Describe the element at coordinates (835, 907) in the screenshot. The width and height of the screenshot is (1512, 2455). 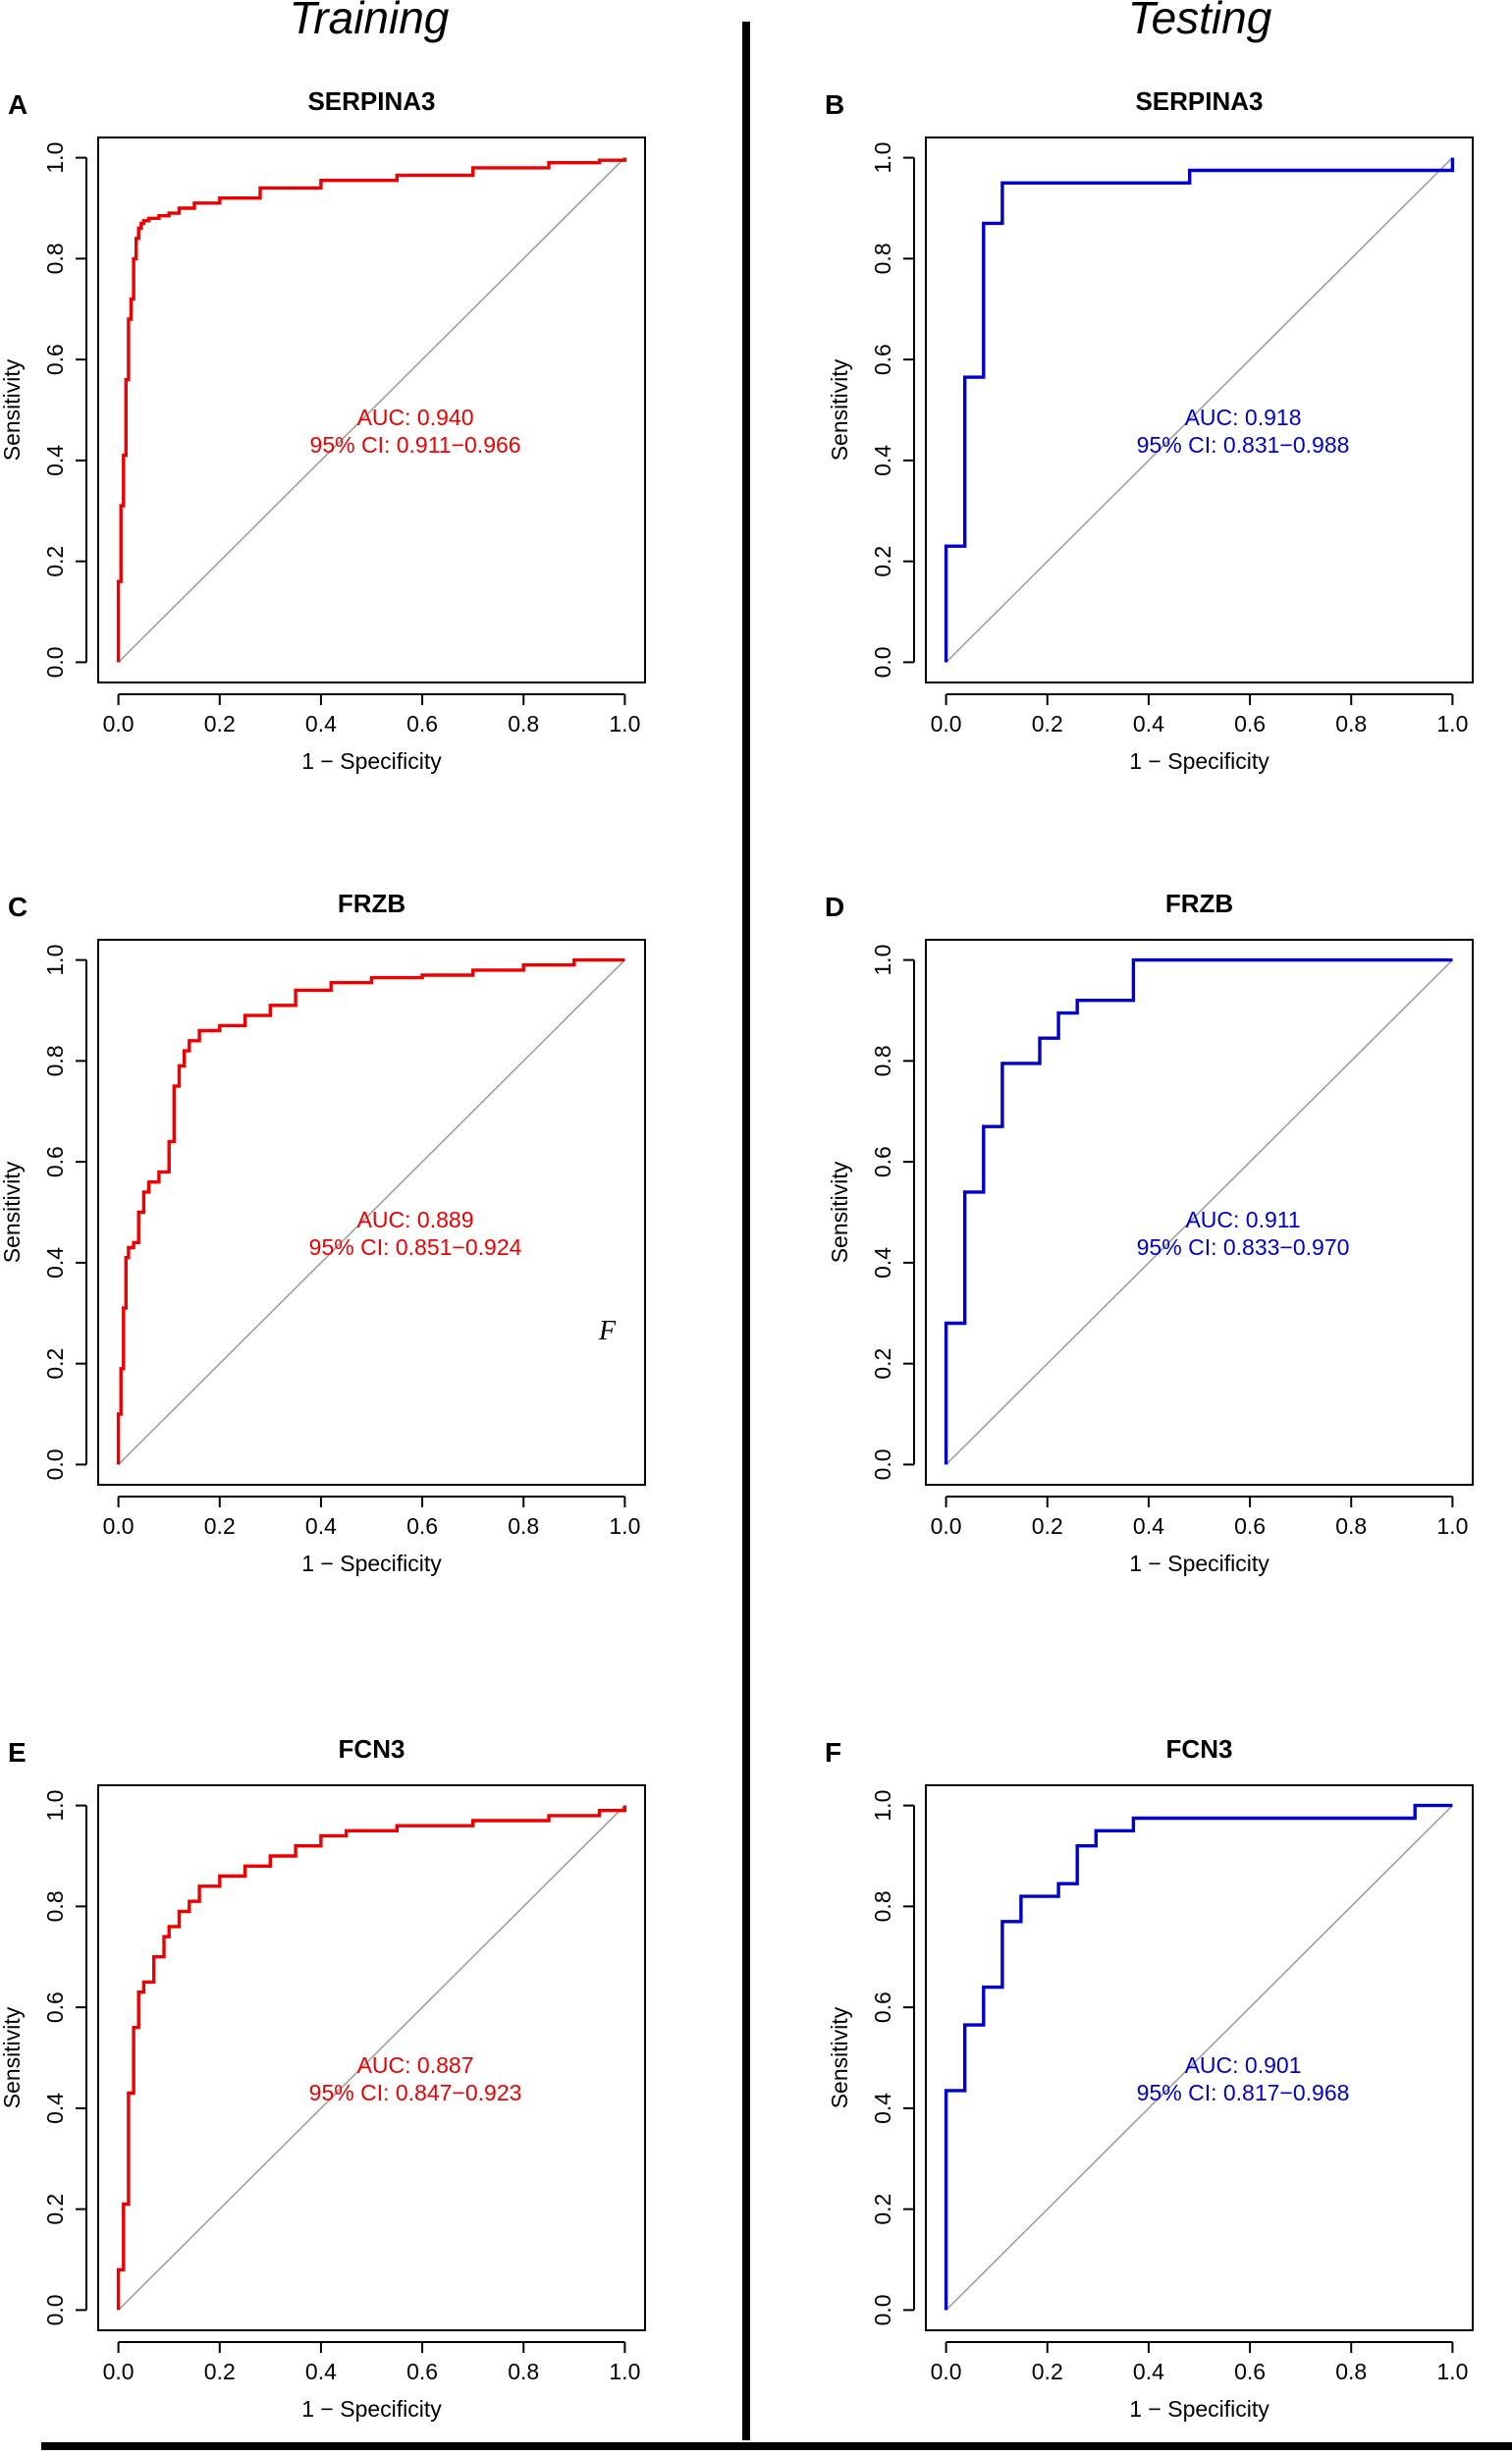
I see `panel-letter: D` at that location.